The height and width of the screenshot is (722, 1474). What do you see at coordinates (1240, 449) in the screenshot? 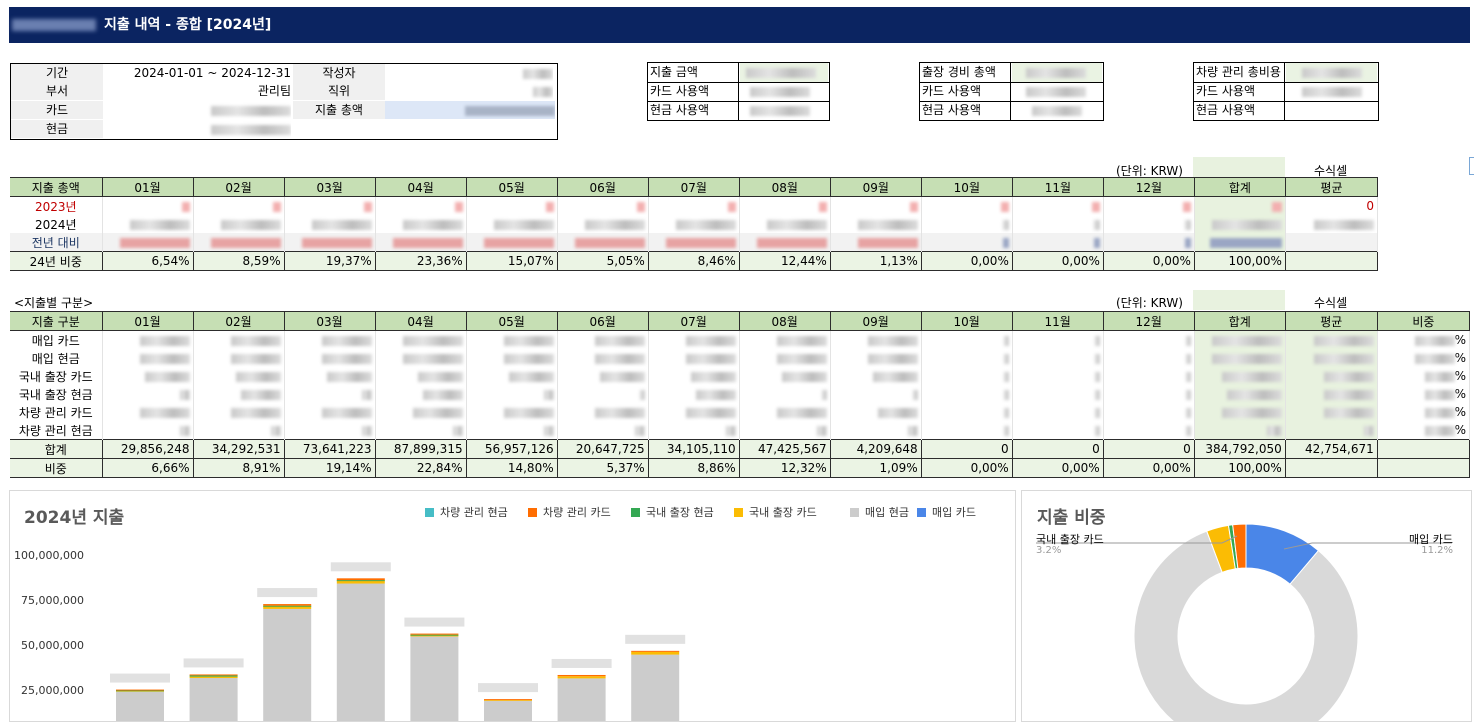
I see `total-cell: 384,792,050` at bounding box center [1240, 449].